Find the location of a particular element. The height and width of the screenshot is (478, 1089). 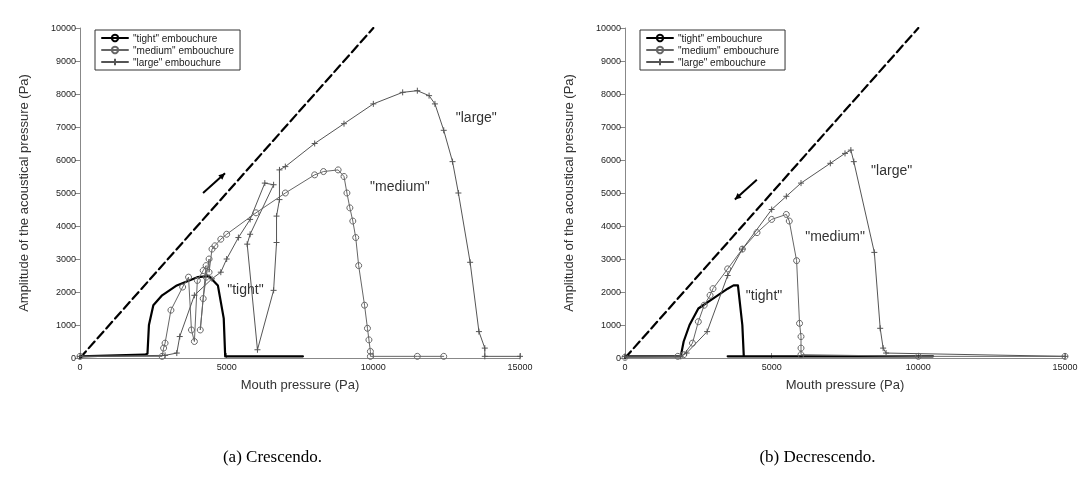

x-tick-label: 0 is located at coordinates (624, 366).